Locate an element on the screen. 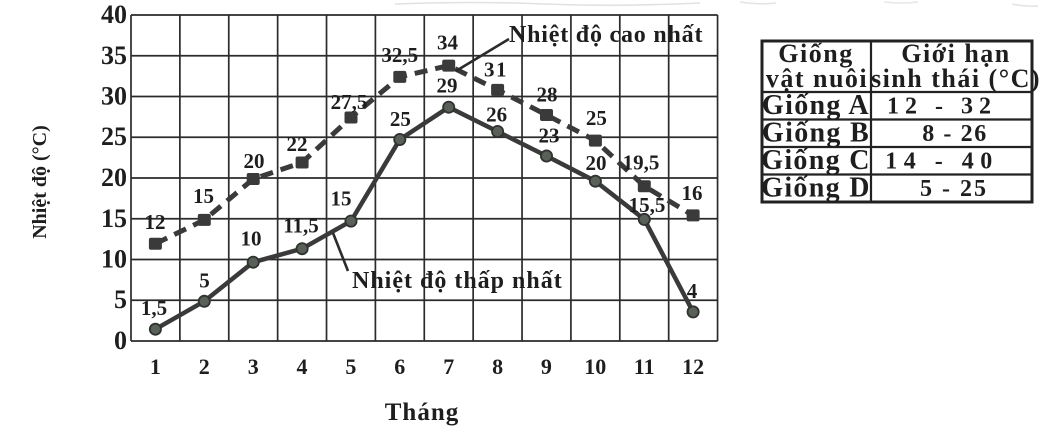 Image resolution: width=1044 pixels, height=438 pixels. svg-text: sinh thái (°C) is located at coordinates (956, 78).